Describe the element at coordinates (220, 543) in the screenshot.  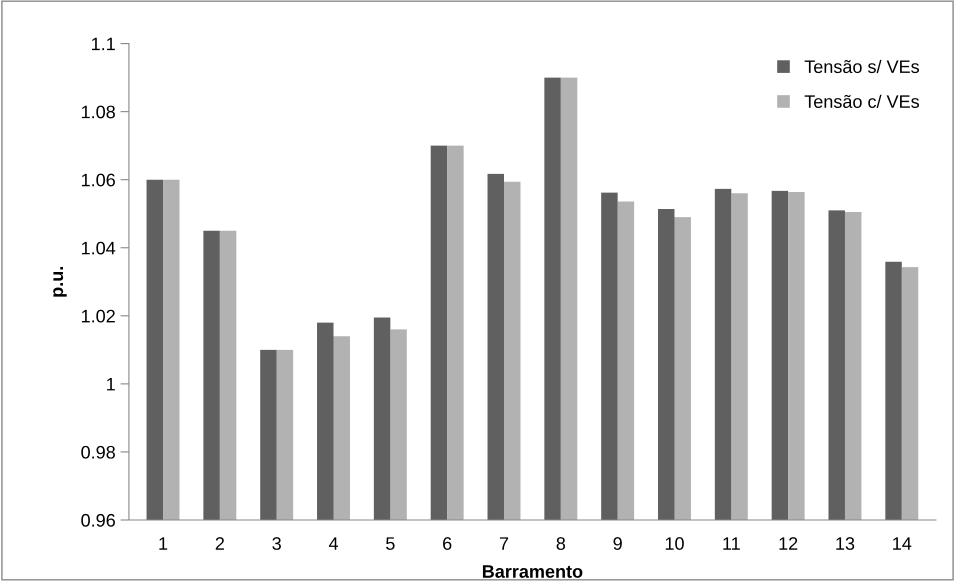
I see `x-tick-label: 2` at that location.